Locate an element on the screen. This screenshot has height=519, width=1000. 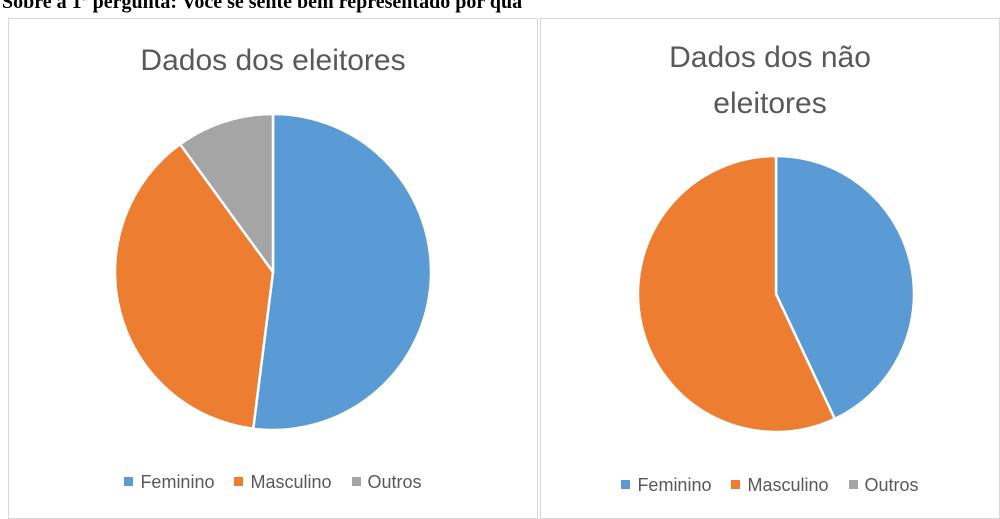
chart-title: Dados dos eleitores is located at coordinates (273, 60).